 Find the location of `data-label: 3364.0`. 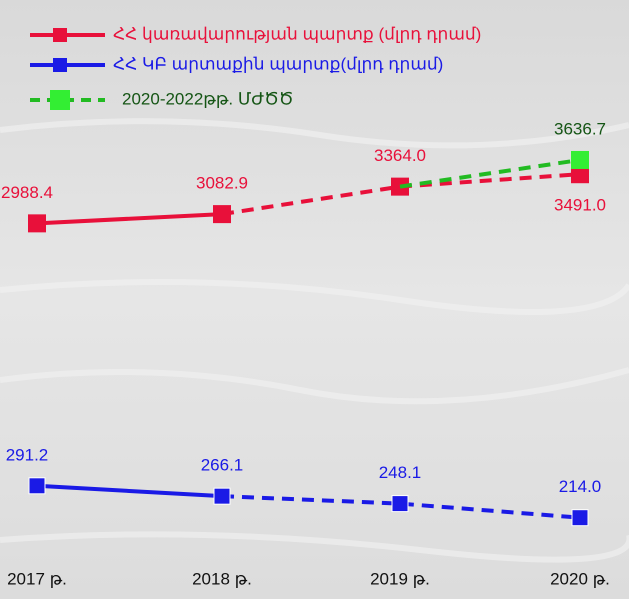

data-label: 3364.0 is located at coordinates (400, 155).